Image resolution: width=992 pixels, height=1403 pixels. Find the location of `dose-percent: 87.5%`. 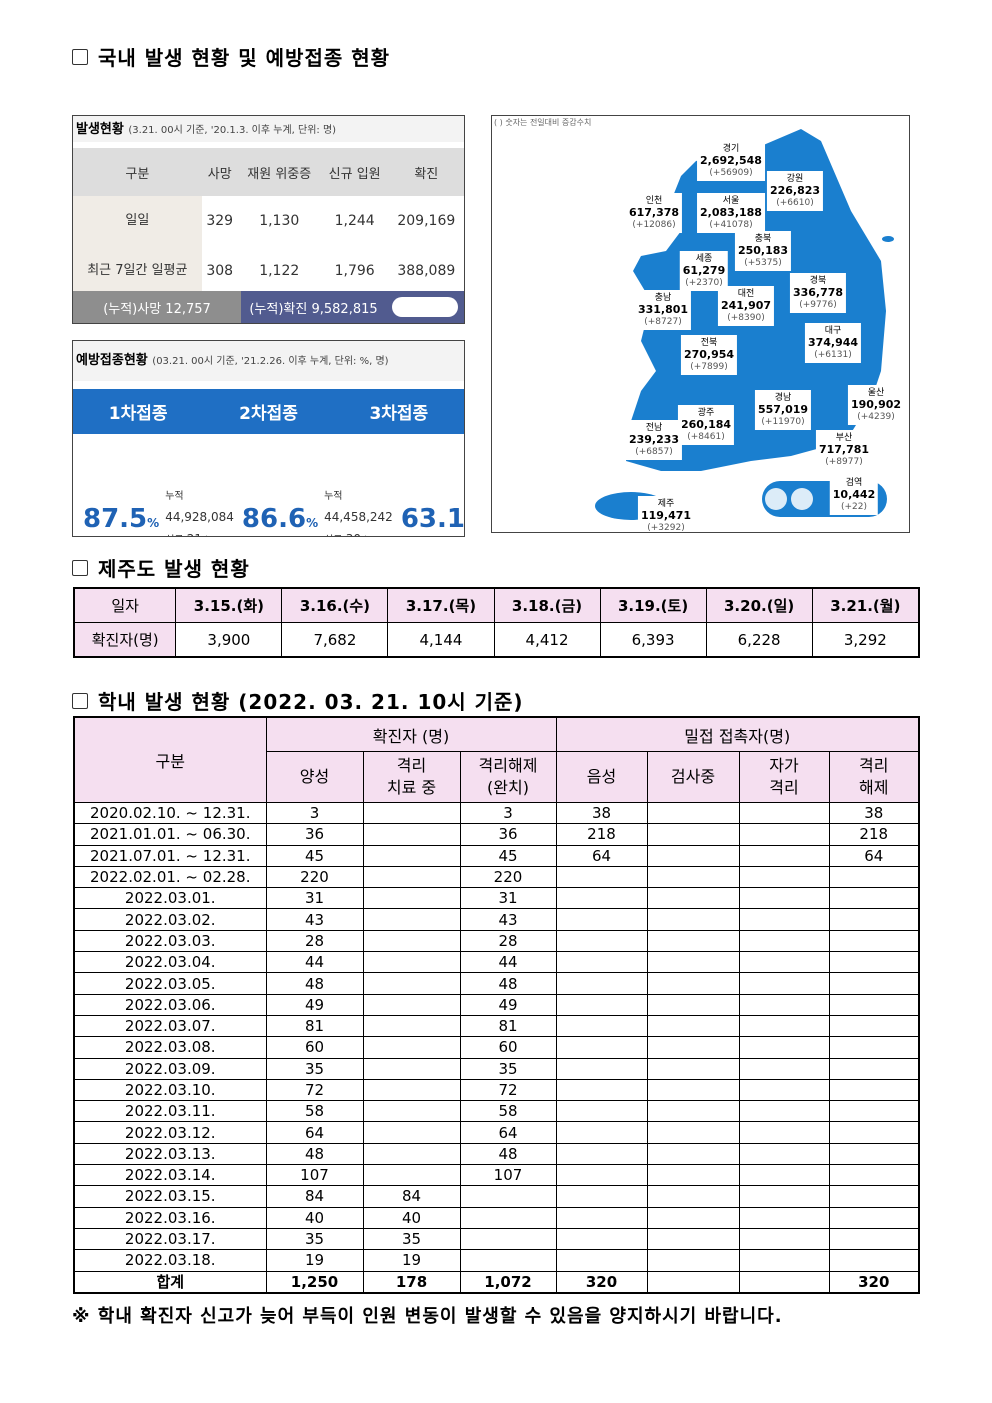

dose-percent: 87.5% is located at coordinates (121, 519).